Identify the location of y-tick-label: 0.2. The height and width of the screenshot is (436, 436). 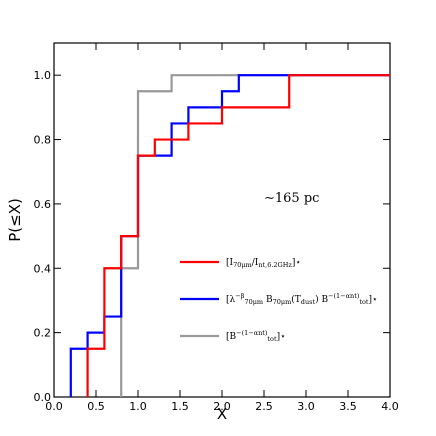
(43, 333).